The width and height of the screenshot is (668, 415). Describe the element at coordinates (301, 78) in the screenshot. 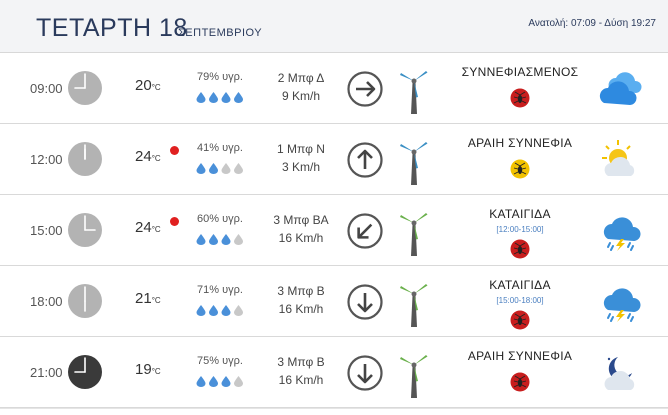

I see `wind-force: 2 Μπφ Δ` at that location.